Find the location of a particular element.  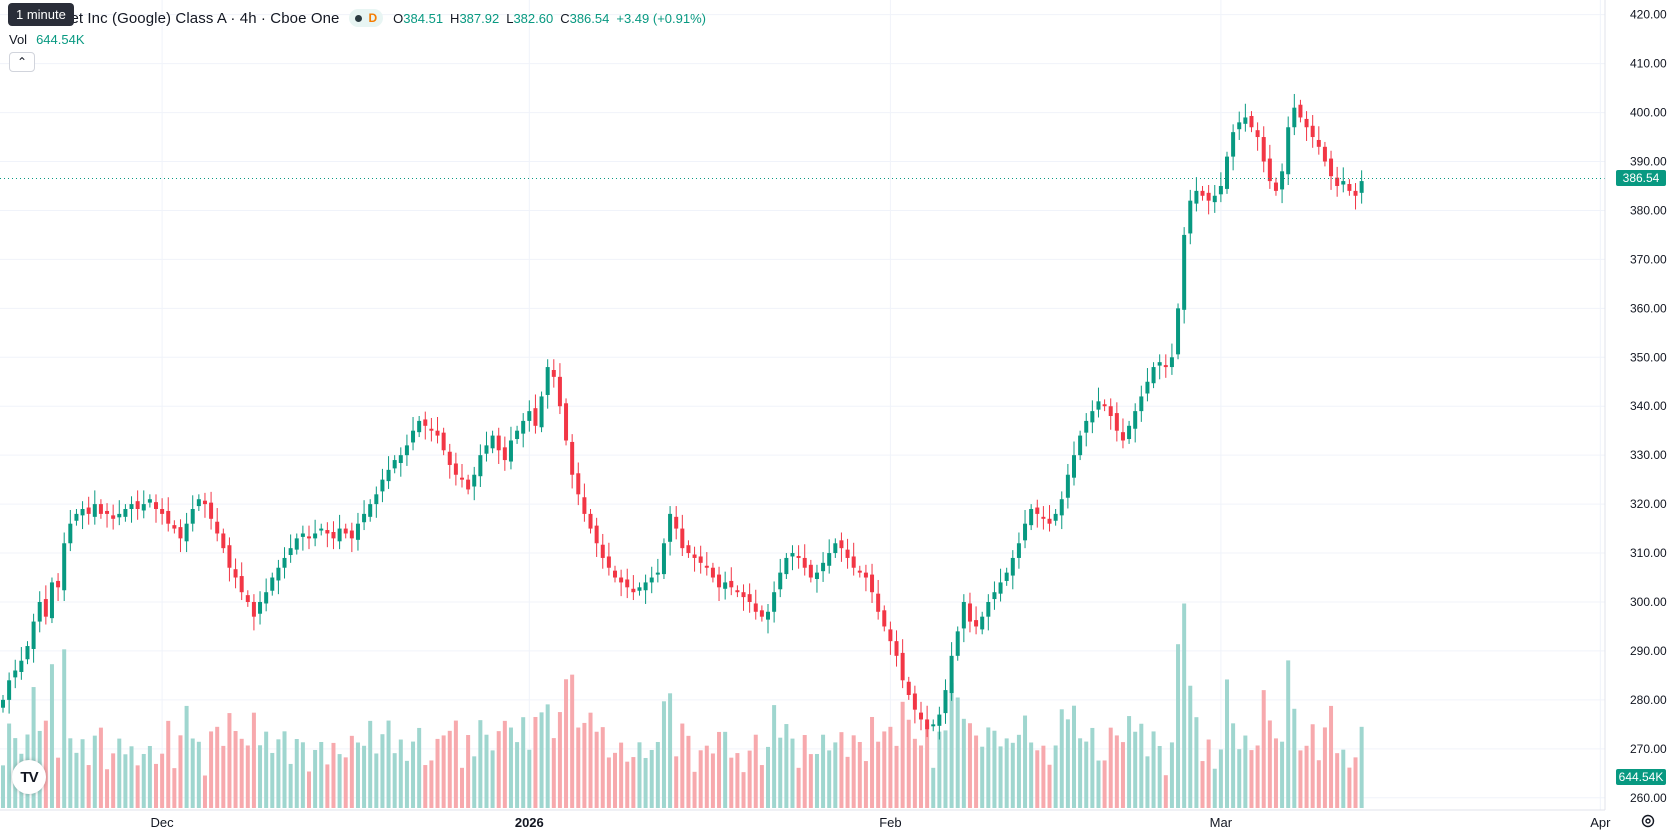

time-axis: Dec2026FebMarAprMayJun is located at coordinates (914, 822).